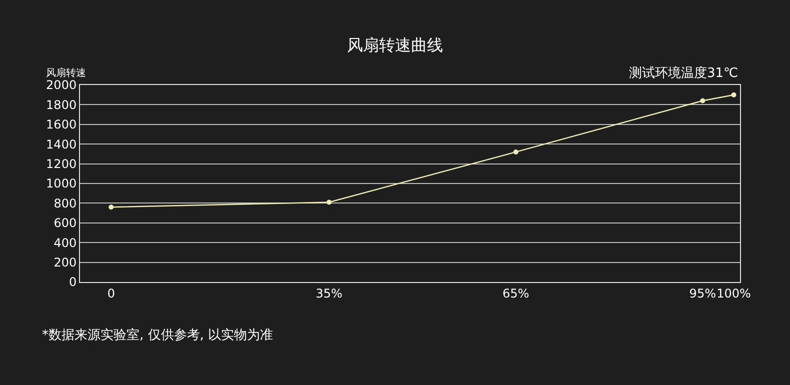  I want to click on x-tick-label: 95%, so click(702, 293).